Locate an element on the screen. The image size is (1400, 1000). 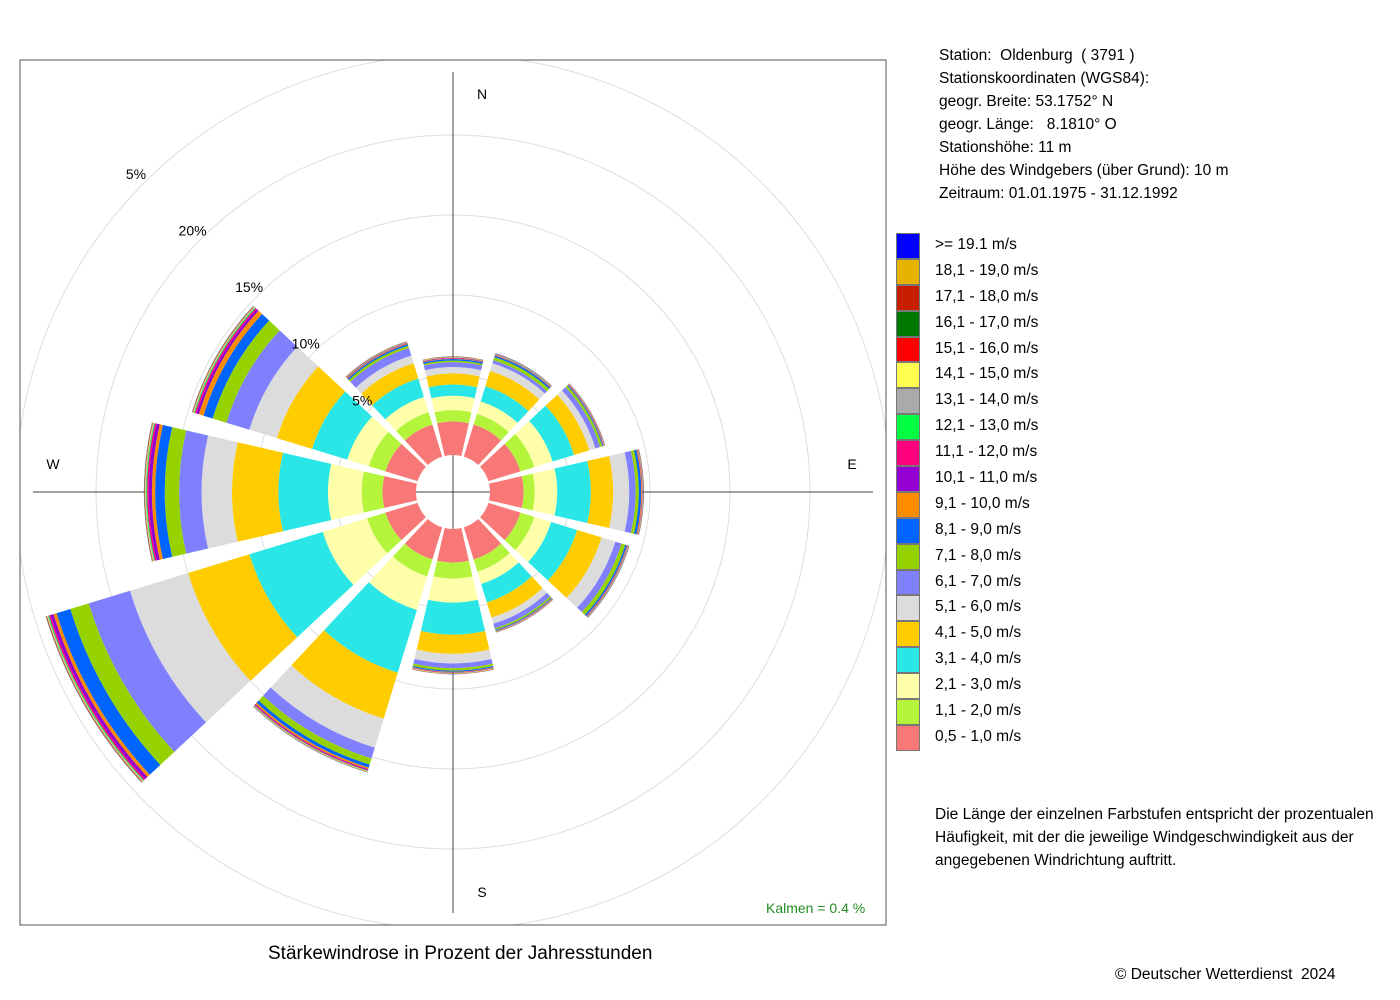
legend-label: 17,1 - 18,0 m/s is located at coordinates (987, 296).